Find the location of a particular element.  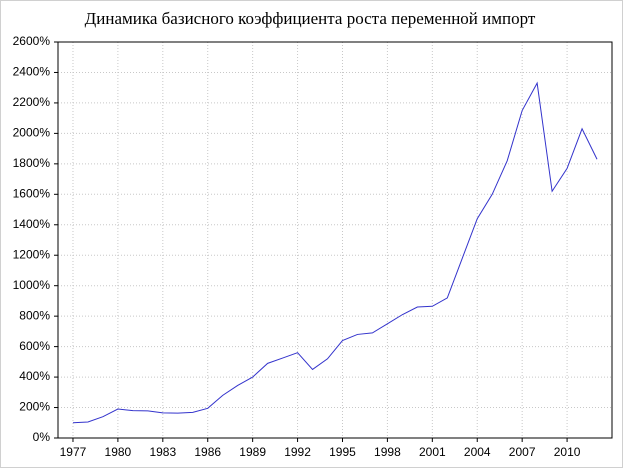

y-tick-label: 1800% is located at coordinates (32, 163).